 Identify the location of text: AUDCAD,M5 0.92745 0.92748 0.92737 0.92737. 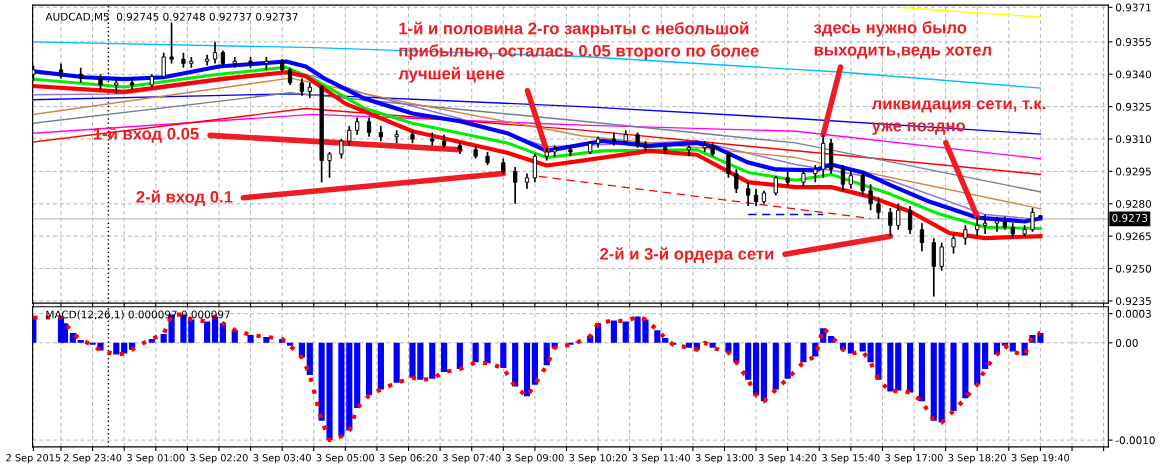
(171, 17).